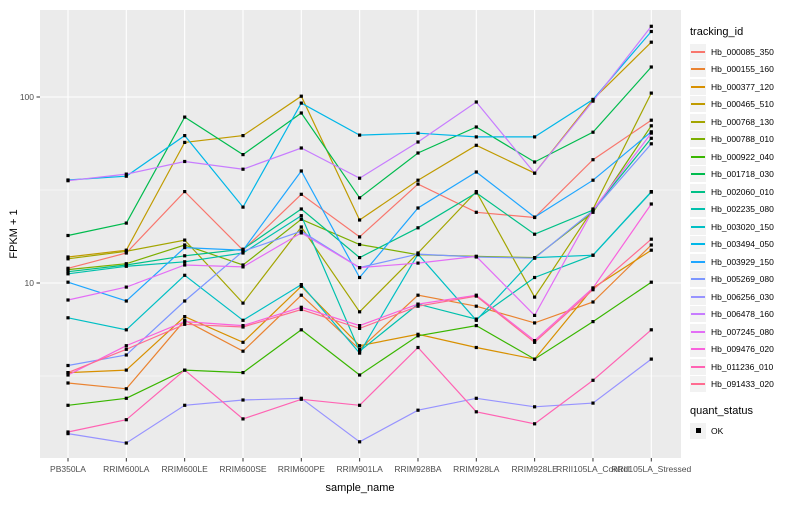 The width and height of the screenshot is (800, 505). Describe the element at coordinates (302, 469) in the screenshot. I see `x-tick-label: RRIM600PE` at that location.